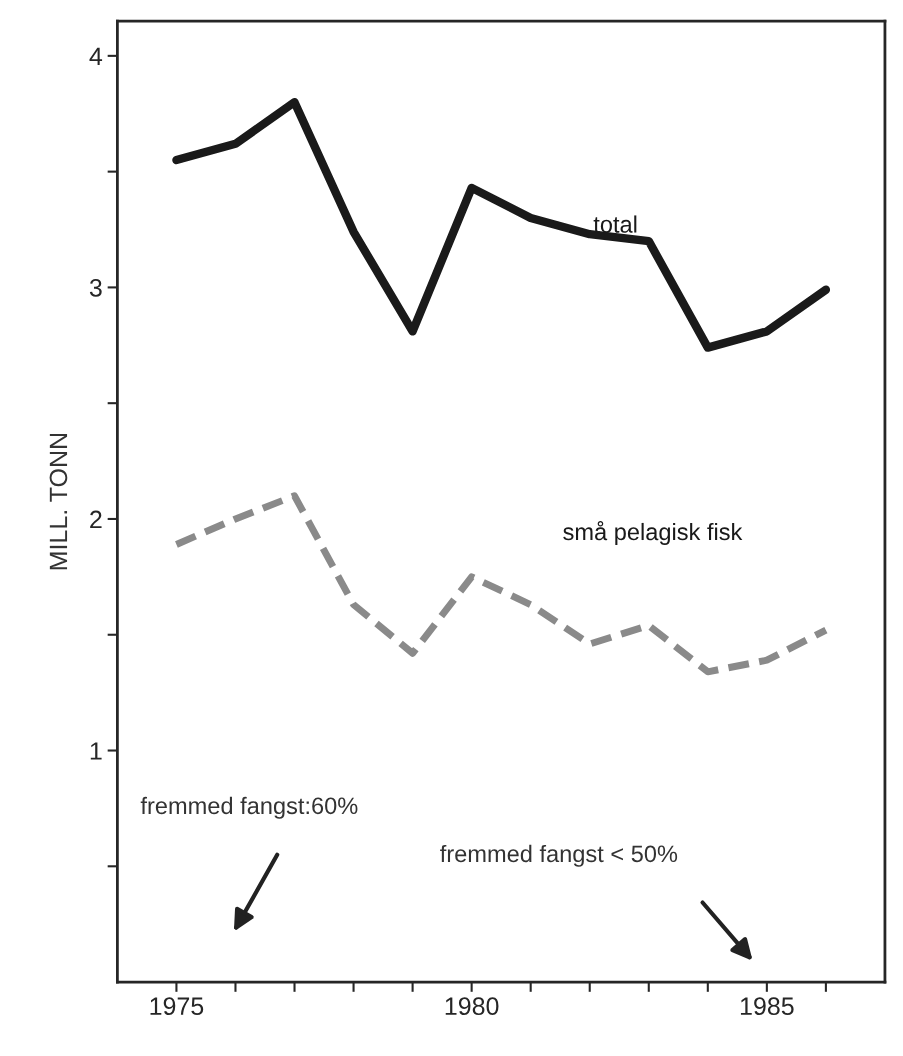 The width and height of the screenshot is (903, 1056). I want to click on x-tick-label: 1975, so click(177, 1006).